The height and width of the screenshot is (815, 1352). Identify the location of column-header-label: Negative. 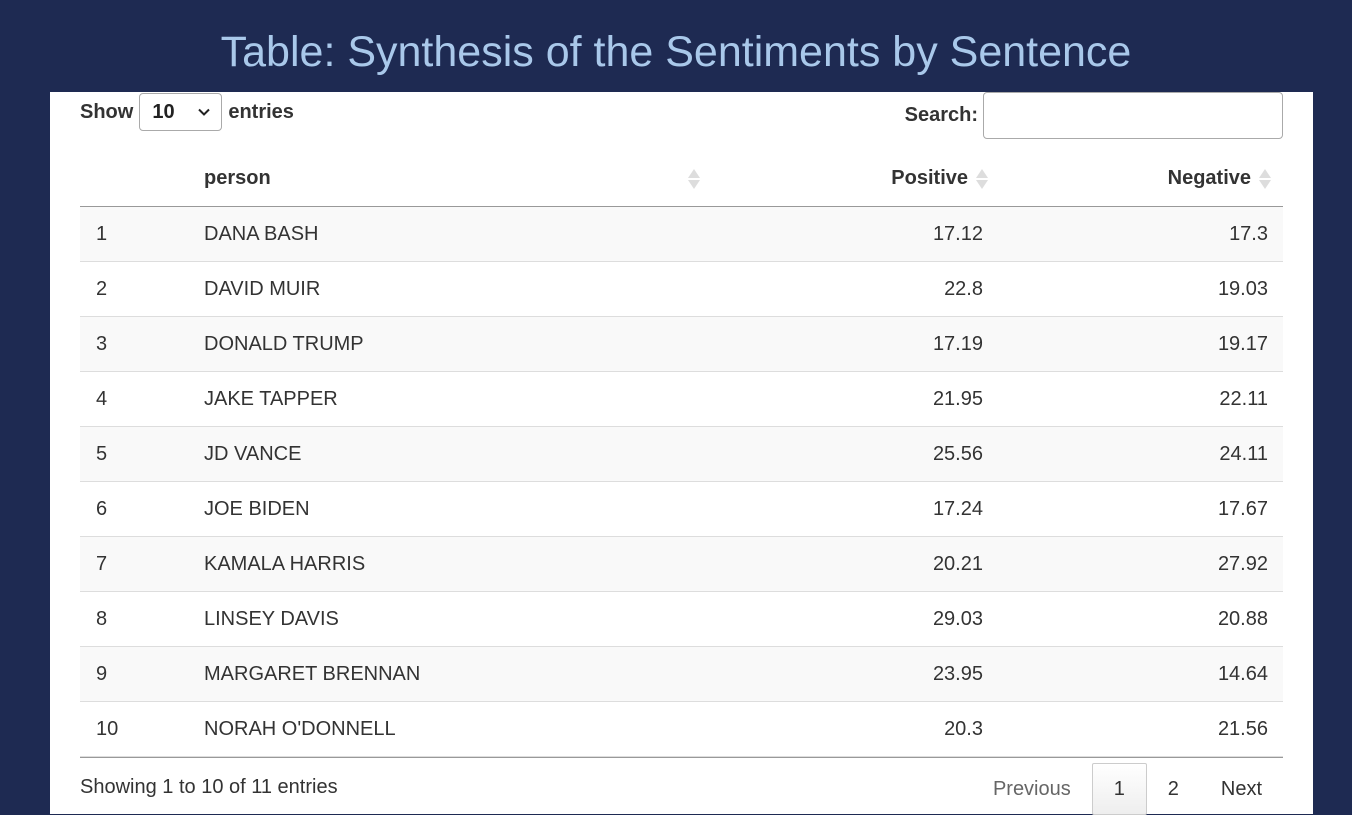
(1209, 178).